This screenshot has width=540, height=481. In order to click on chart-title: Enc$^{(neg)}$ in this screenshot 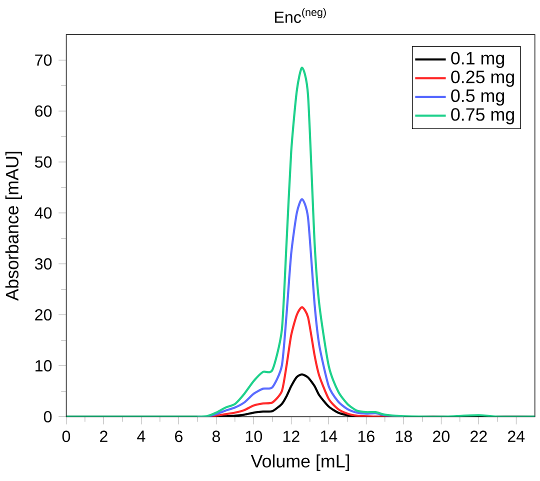, I will do `click(300, 15)`.